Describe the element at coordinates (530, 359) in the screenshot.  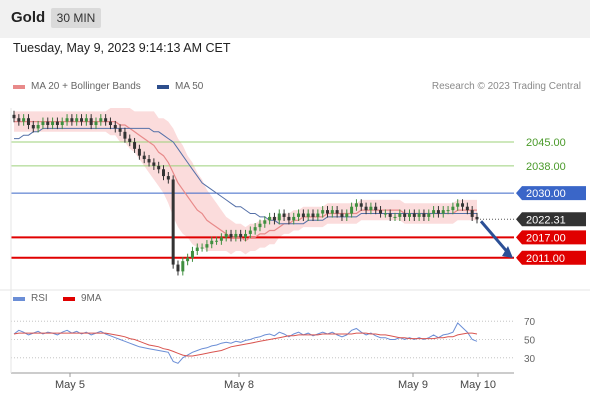
I see `rsi-tick-30: 30` at that location.